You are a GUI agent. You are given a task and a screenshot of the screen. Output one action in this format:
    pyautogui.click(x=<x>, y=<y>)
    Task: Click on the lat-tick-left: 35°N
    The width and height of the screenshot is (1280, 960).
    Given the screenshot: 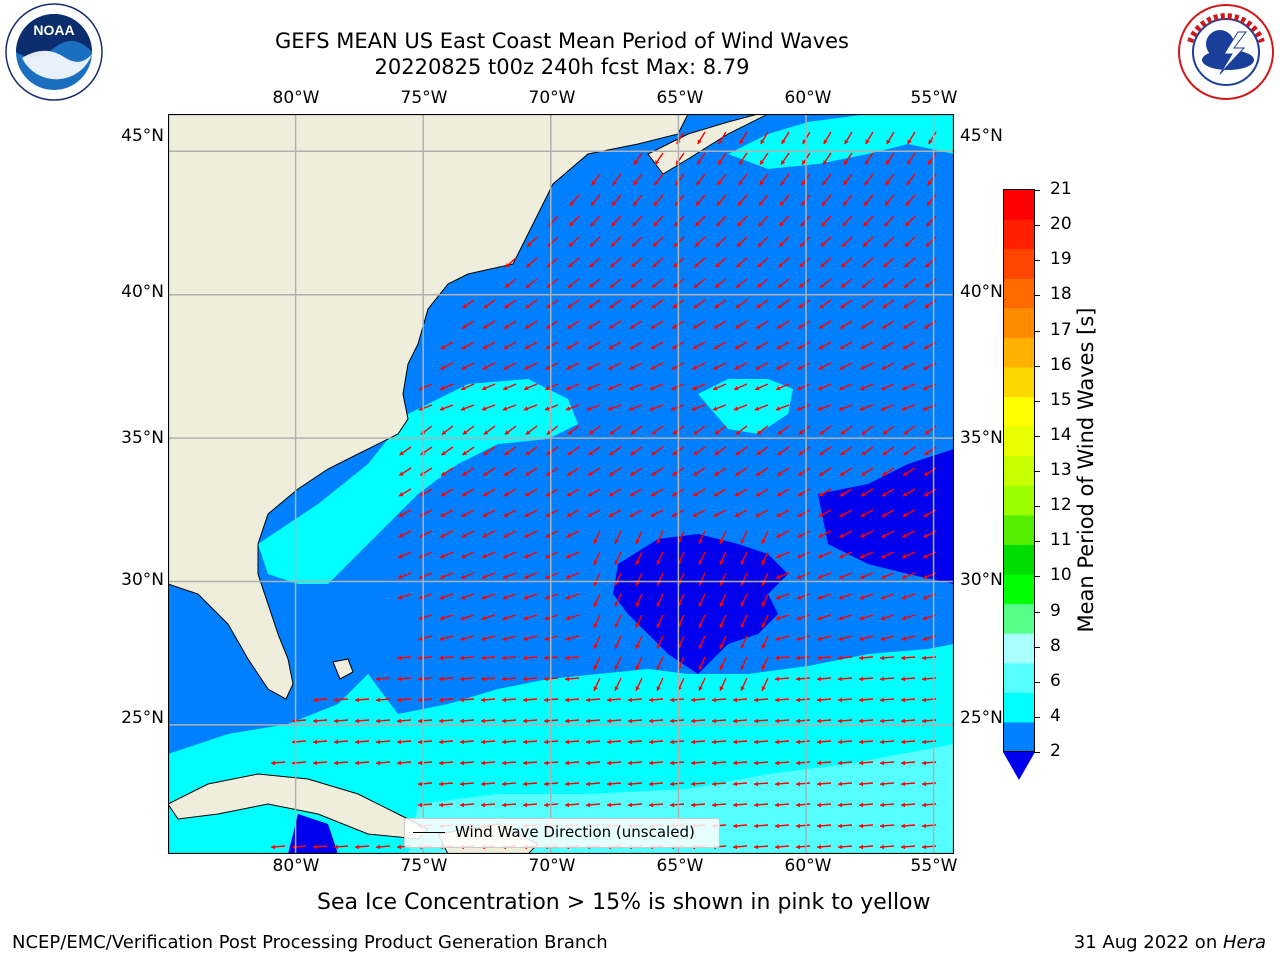 What is the action you would take?
    pyautogui.click(x=142, y=438)
    